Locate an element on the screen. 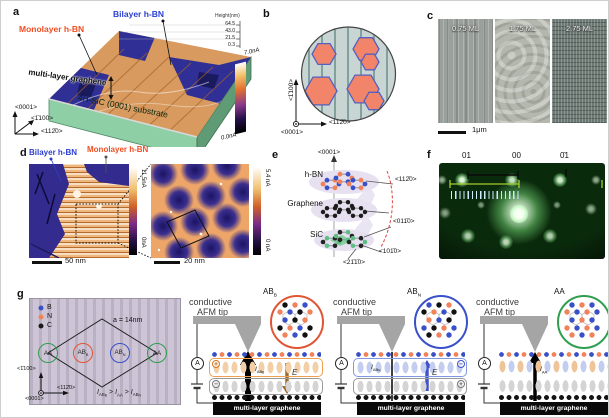  leed-spot-label-00: 00 is located at coordinates (516, 155).